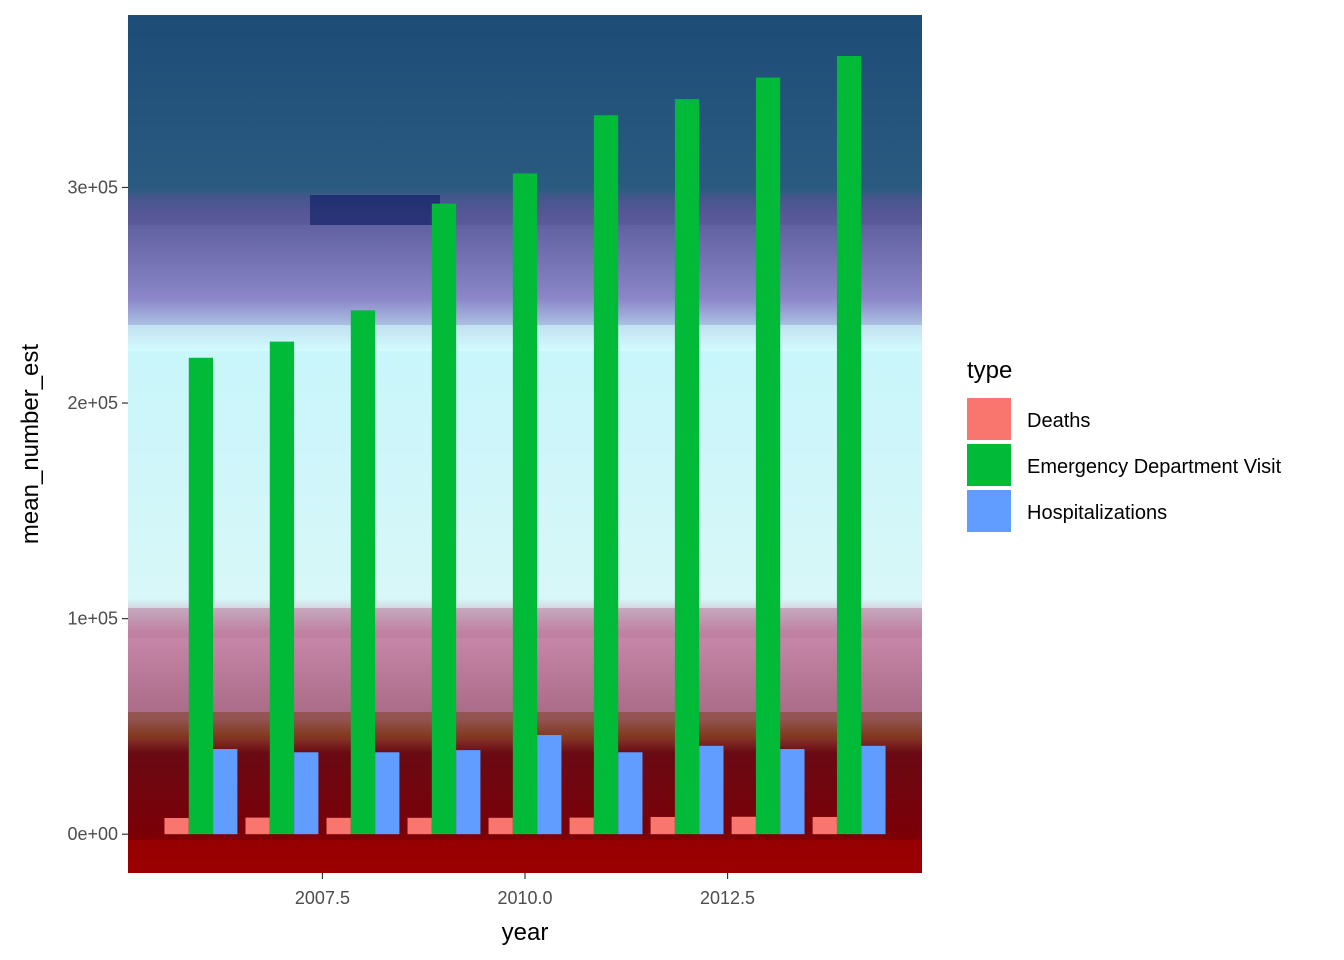 This screenshot has width=1344, height=960. What do you see at coordinates (468, 792) in the screenshot?
I see `bar-hospitalizations-2009` at bounding box center [468, 792].